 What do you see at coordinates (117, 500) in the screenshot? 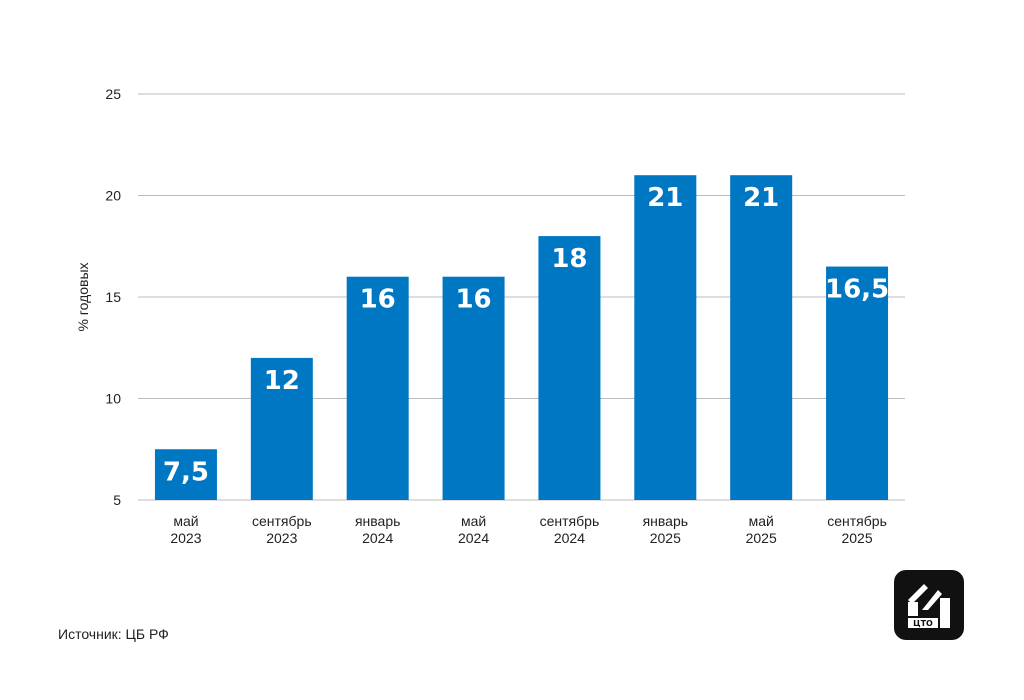
I see `y-tick-label: 5` at bounding box center [117, 500].